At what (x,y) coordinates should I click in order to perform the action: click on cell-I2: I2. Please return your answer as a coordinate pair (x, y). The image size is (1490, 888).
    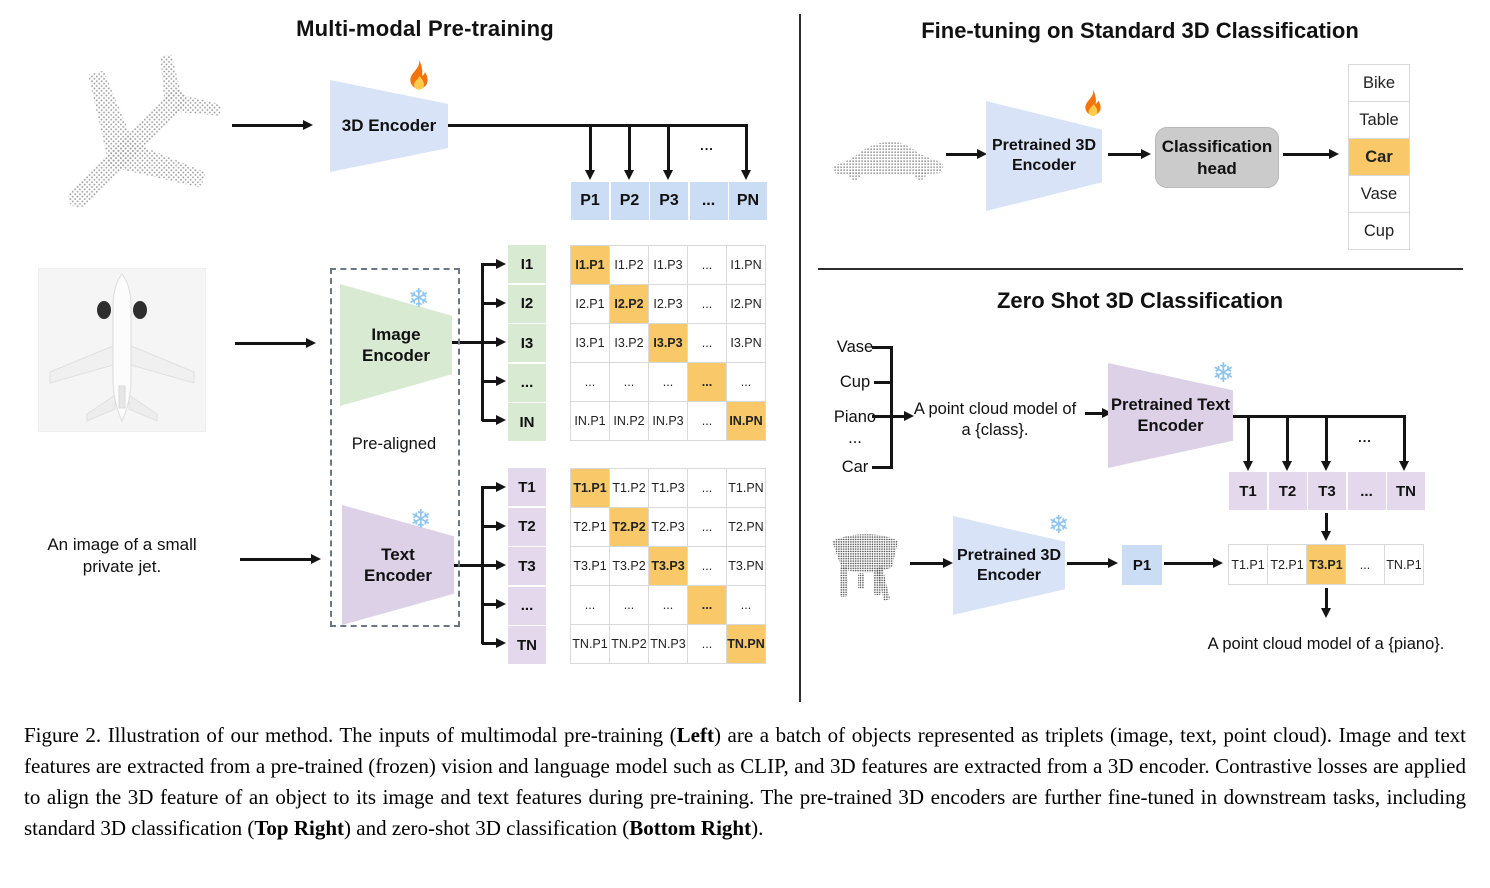
    Looking at the image, I should click on (527, 303).